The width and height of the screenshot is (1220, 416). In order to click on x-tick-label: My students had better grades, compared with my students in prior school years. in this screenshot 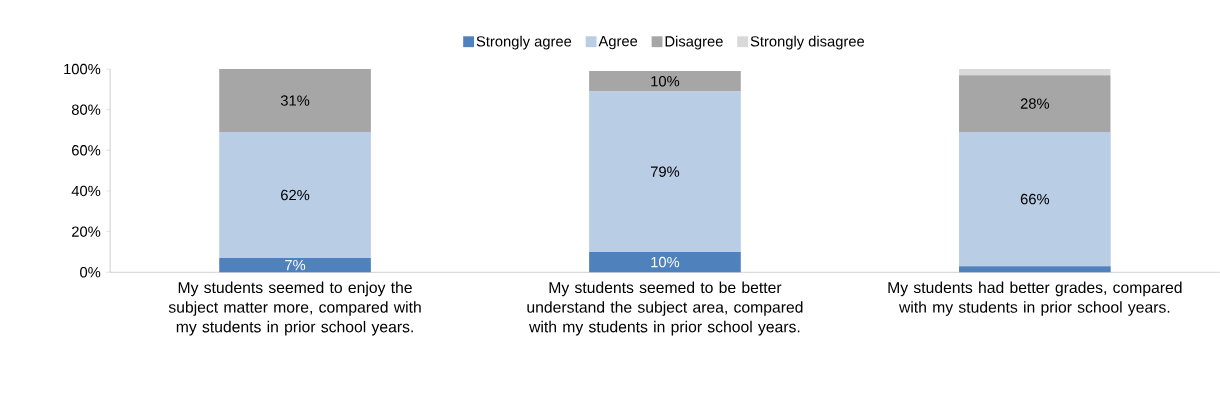, I will do `click(1035, 298)`.